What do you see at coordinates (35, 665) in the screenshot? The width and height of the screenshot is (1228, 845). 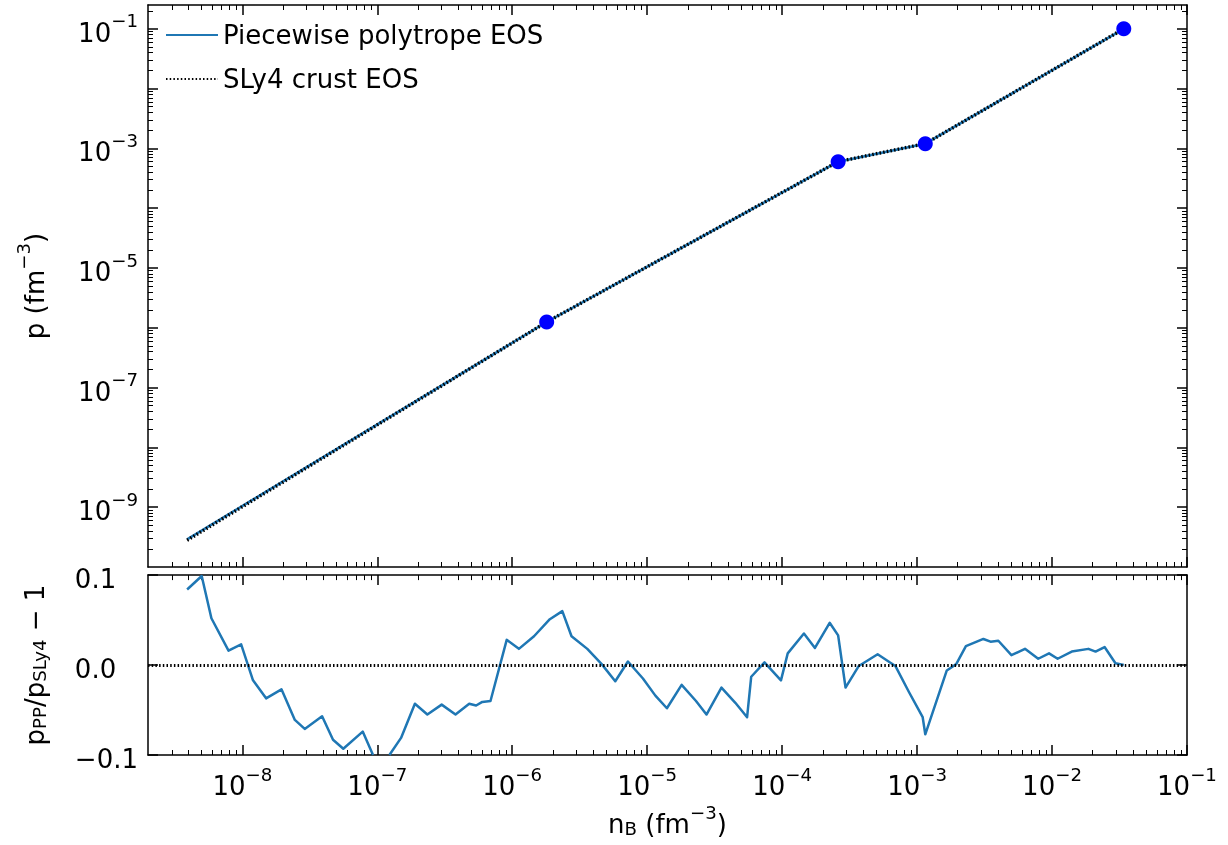 I see `y-axis-title: pPP/pSLy4 − 1` at bounding box center [35, 665].